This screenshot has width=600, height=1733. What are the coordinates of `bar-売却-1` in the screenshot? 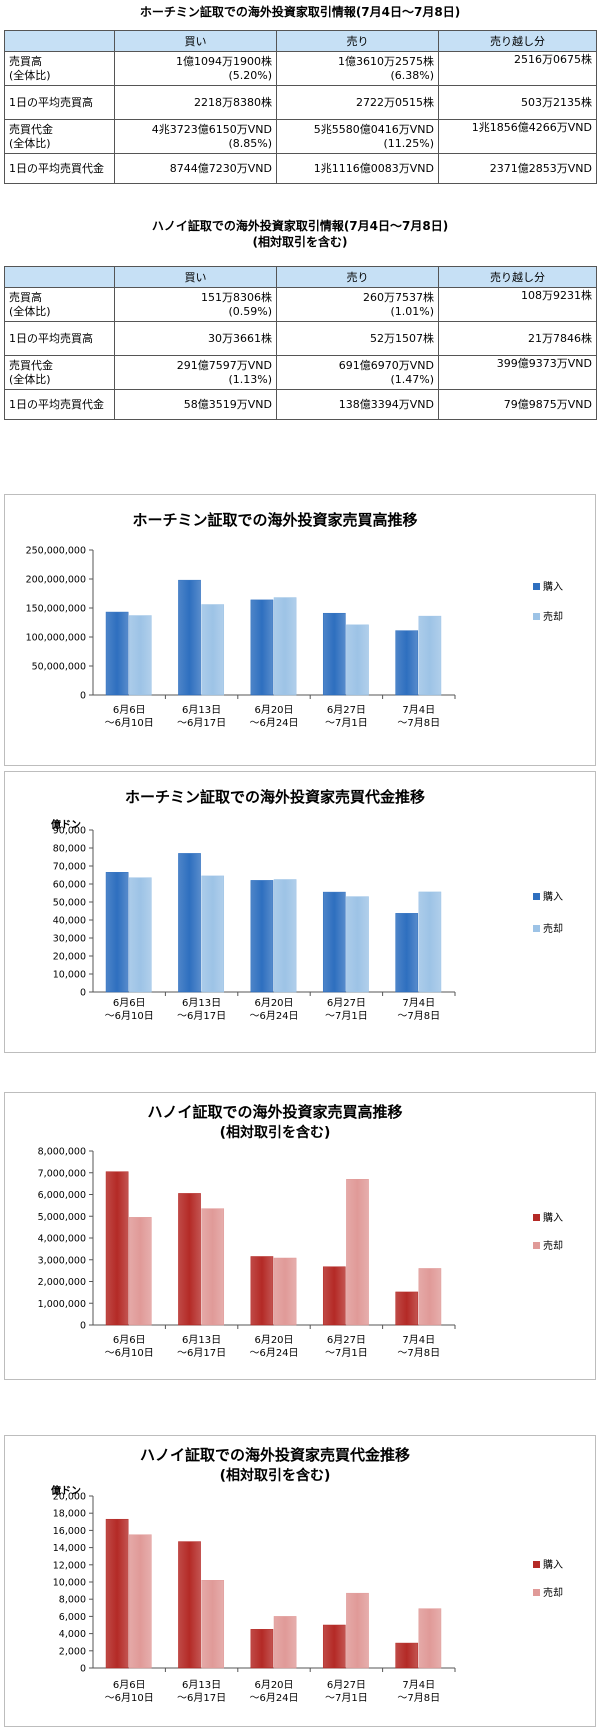 It's located at (213, 1267).